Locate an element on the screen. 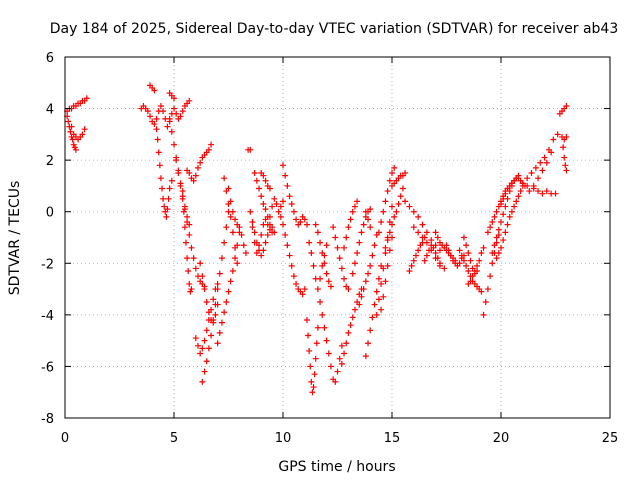  x-tick-label: 0 is located at coordinates (65, 438).